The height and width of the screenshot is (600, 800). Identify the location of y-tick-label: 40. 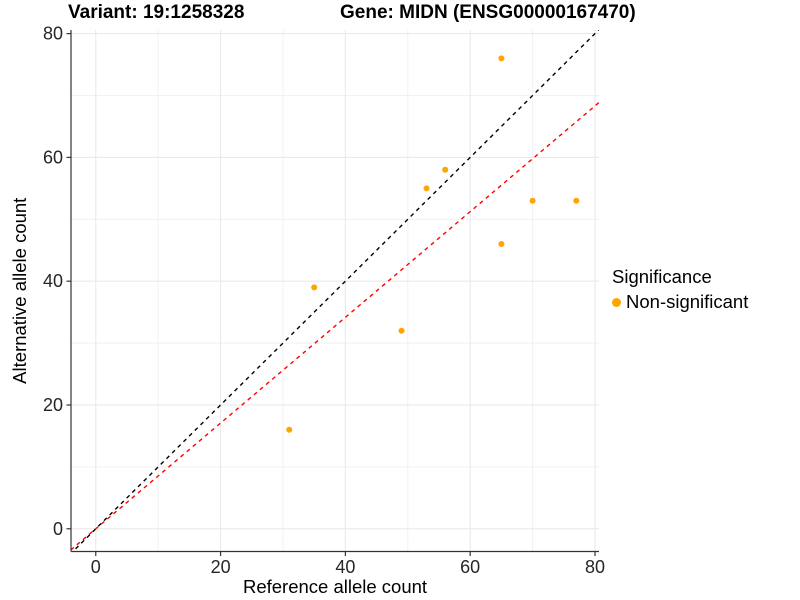
(53, 281).